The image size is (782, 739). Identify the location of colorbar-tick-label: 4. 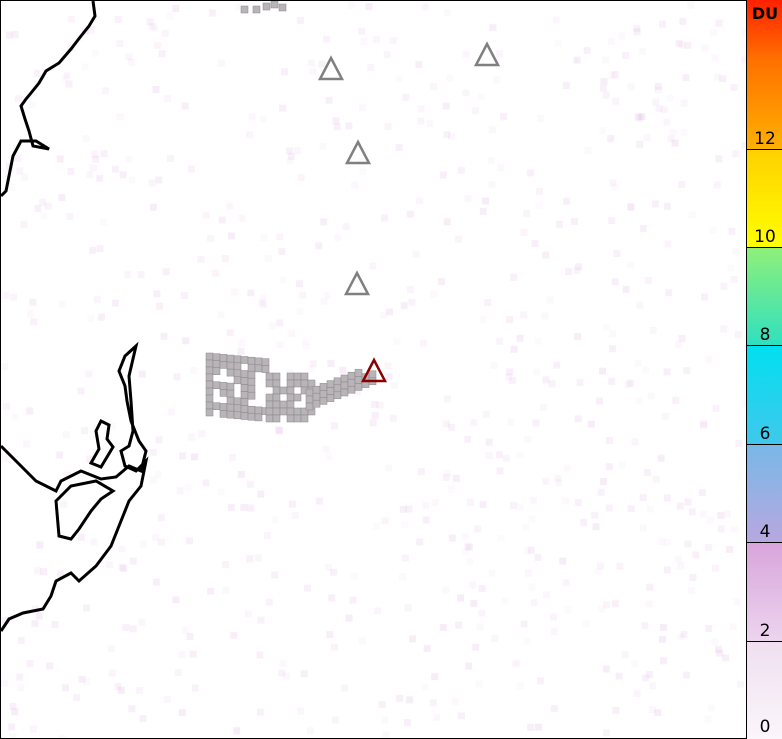
(765, 532).